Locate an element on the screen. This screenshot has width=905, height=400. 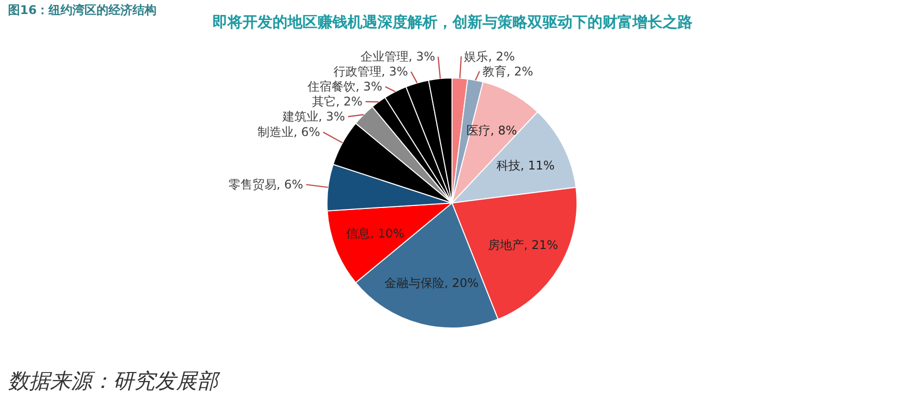
slice-label: 医疗, 8% is located at coordinates (492, 131).